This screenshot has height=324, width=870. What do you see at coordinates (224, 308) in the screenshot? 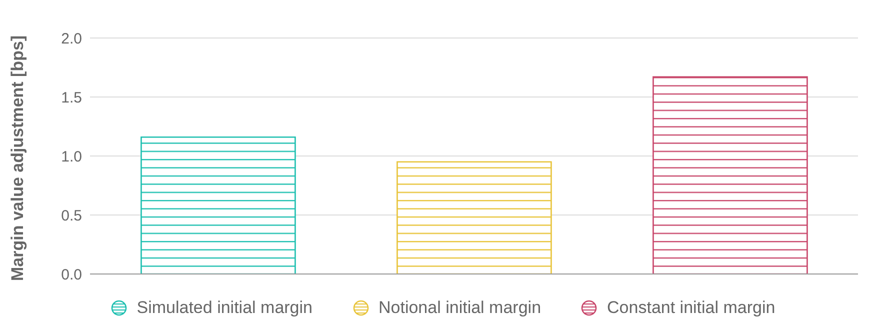
I see `series-label: Simulated initial margin` at bounding box center [224, 308].